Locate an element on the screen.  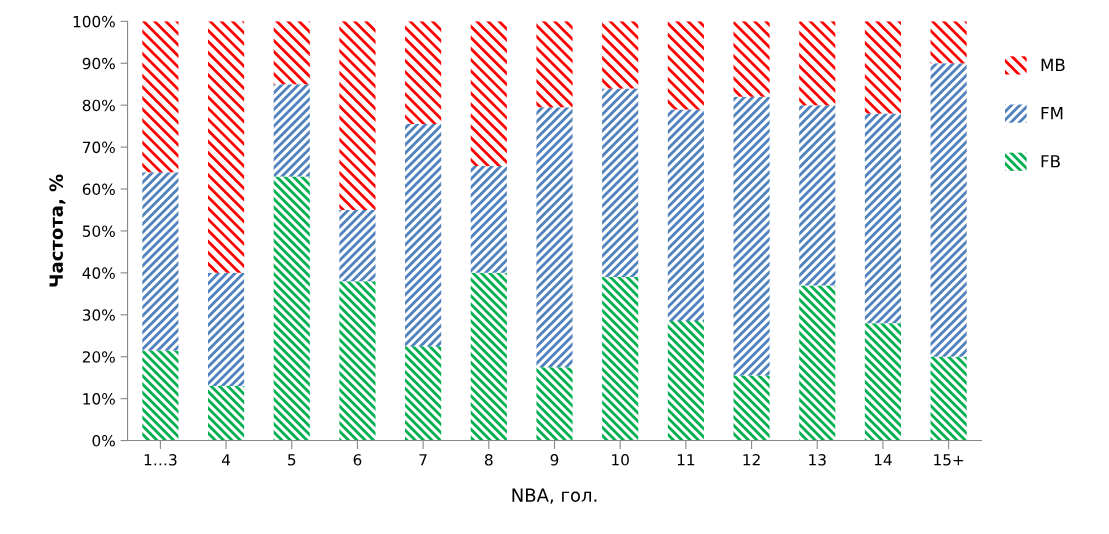
x-tick-label: 14 is located at coordinates (883, 460).